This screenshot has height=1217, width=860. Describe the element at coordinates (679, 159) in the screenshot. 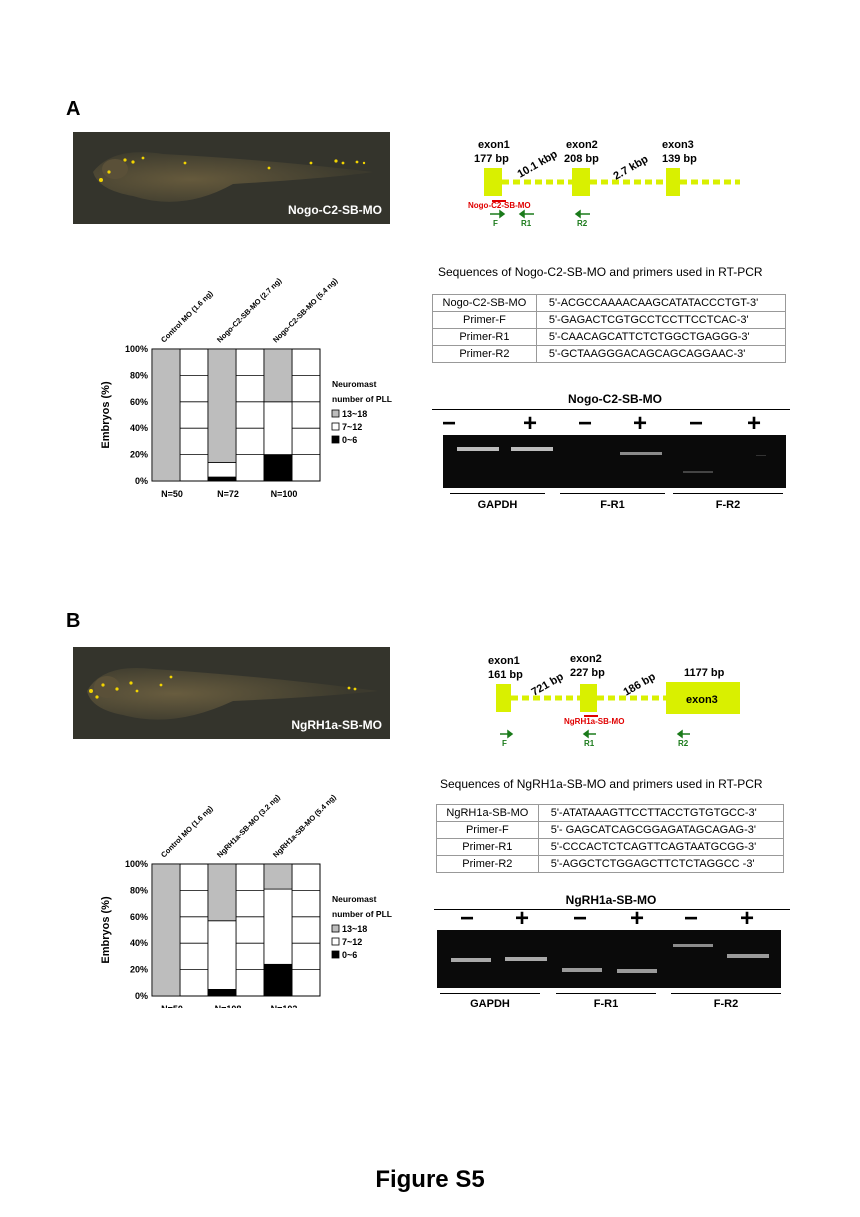

I see `exon3-size: 139 bp` at that location.